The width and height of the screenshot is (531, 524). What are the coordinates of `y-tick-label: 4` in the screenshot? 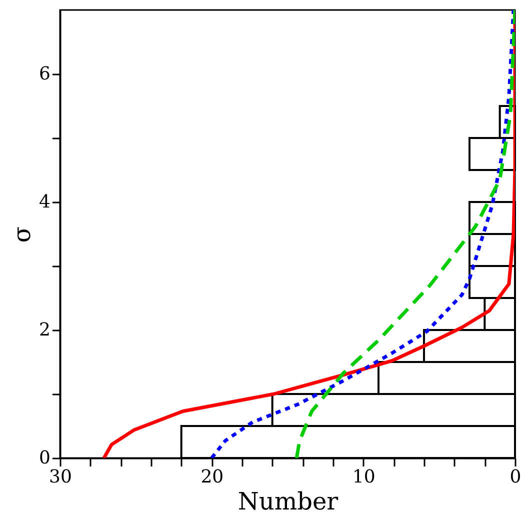 It's located at (44, 202).